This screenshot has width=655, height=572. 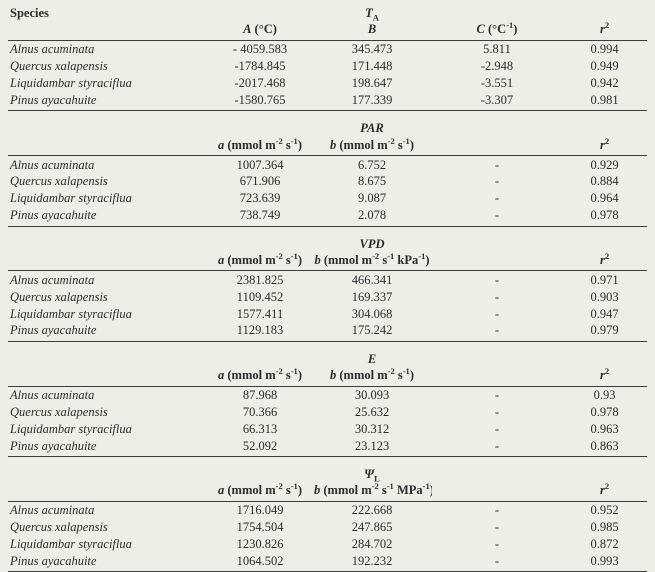 I want to click on value-cell: 6.752, so click(x=372, y=164).